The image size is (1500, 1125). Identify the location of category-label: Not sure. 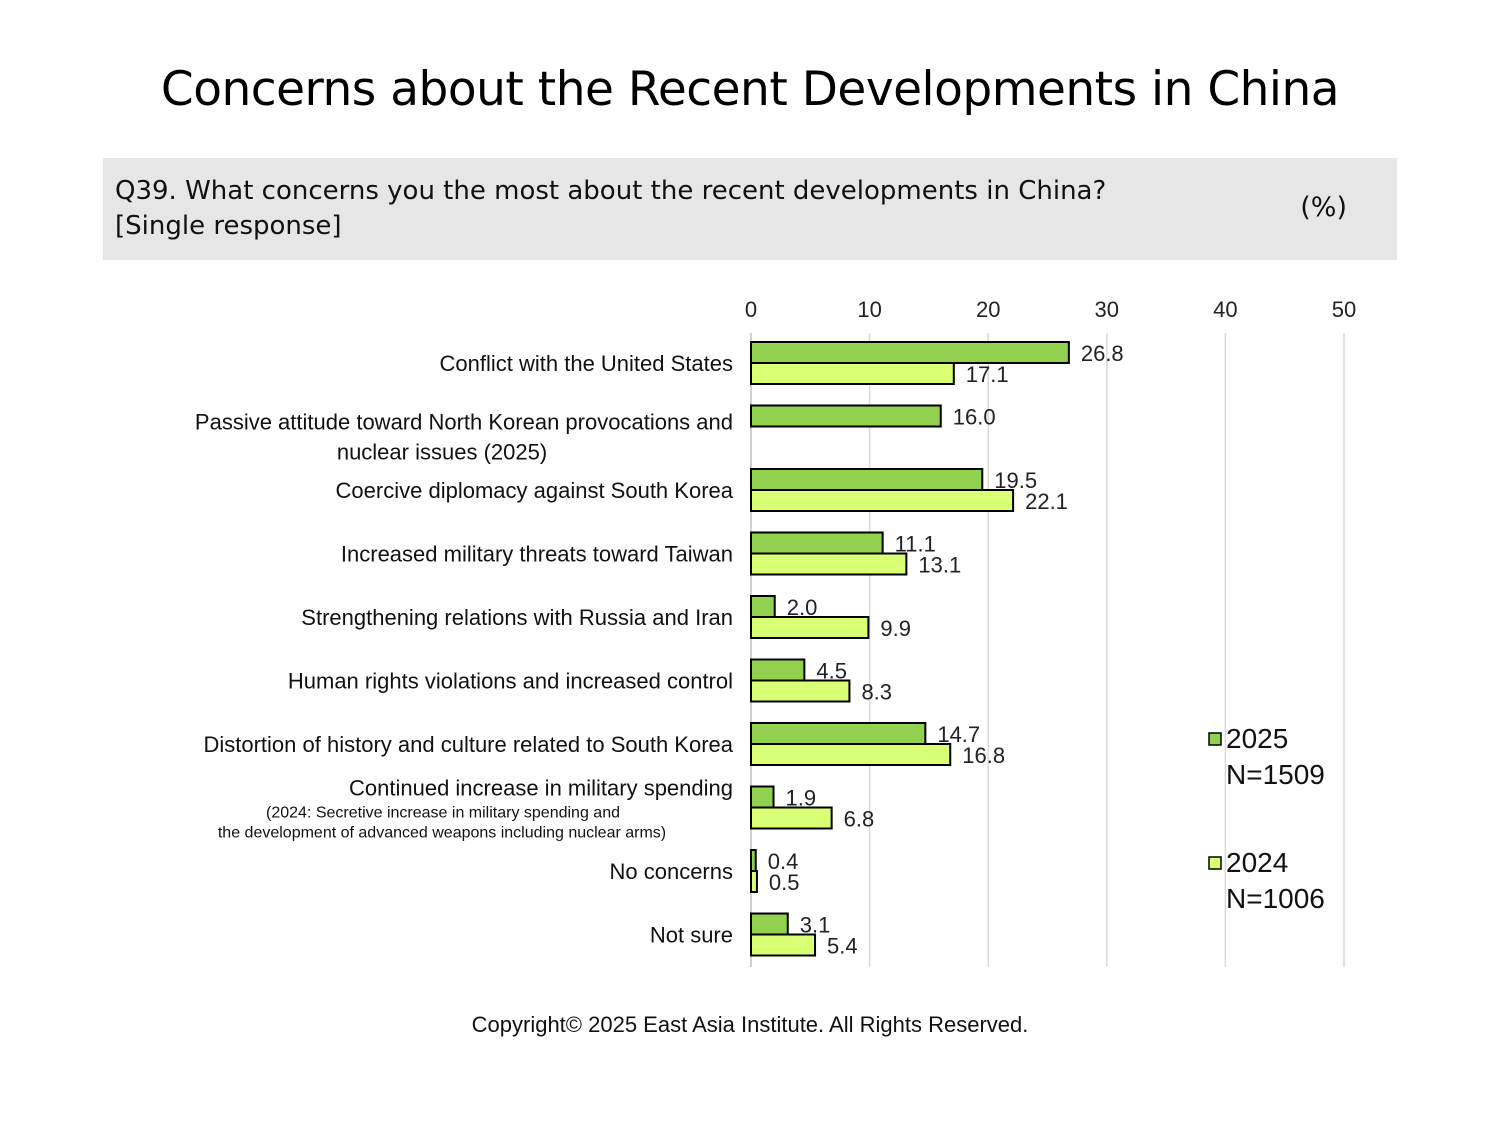
(691, 935).